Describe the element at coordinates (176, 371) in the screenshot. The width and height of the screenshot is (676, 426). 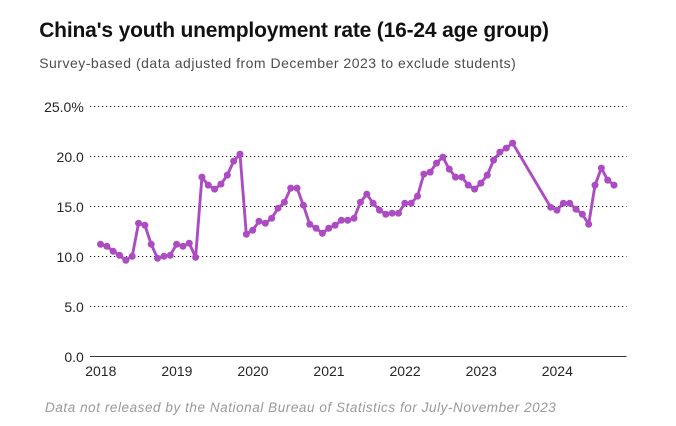
I see `svg-text: 2019` at that location.